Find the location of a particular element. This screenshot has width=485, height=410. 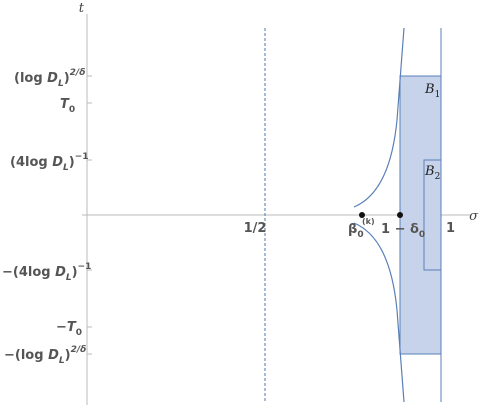

tick-label-beta0: β0 is located at coordinates (356, 231).